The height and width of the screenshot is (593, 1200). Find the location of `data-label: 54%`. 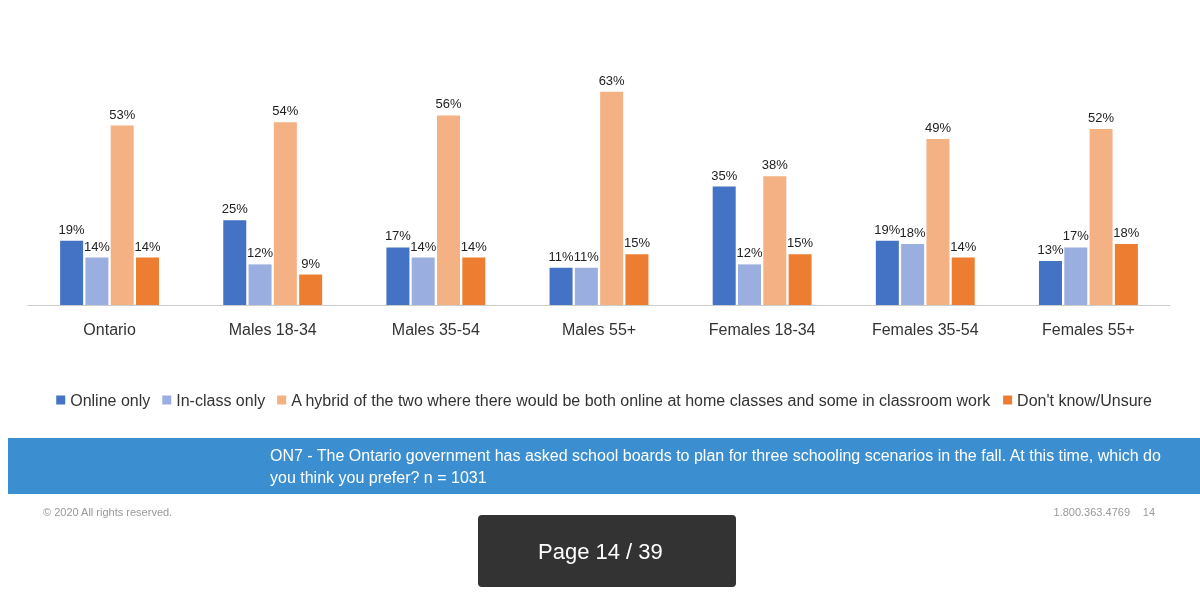

data-label: 54% is located at coordinates (285, 111).